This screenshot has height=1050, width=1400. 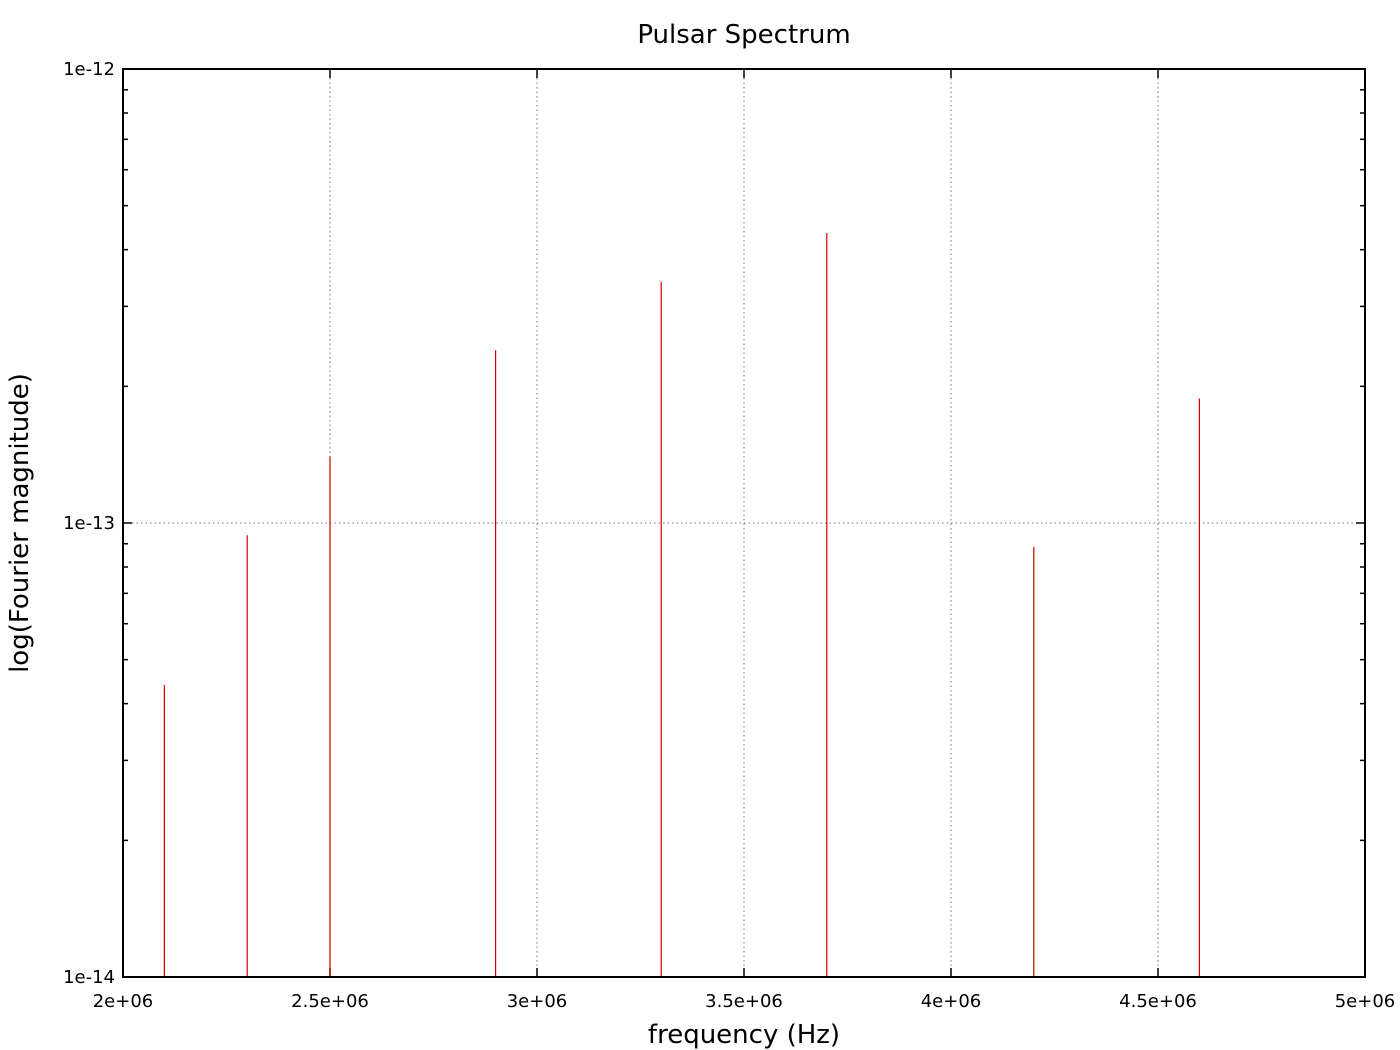 I want to click on x-tick-label: 4.5e+06, so click(x=1158, y=1001).